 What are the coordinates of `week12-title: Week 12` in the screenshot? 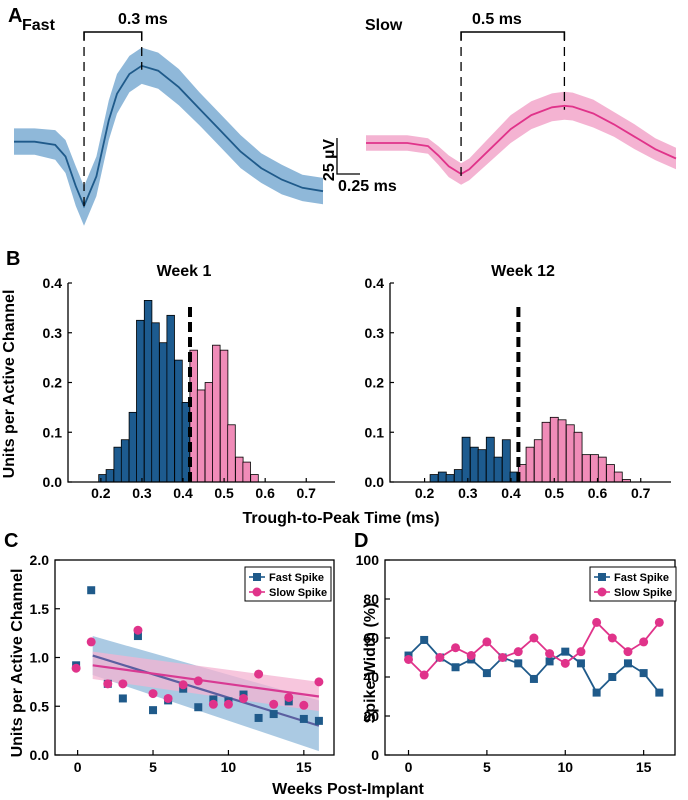 It's located at (523, 271).